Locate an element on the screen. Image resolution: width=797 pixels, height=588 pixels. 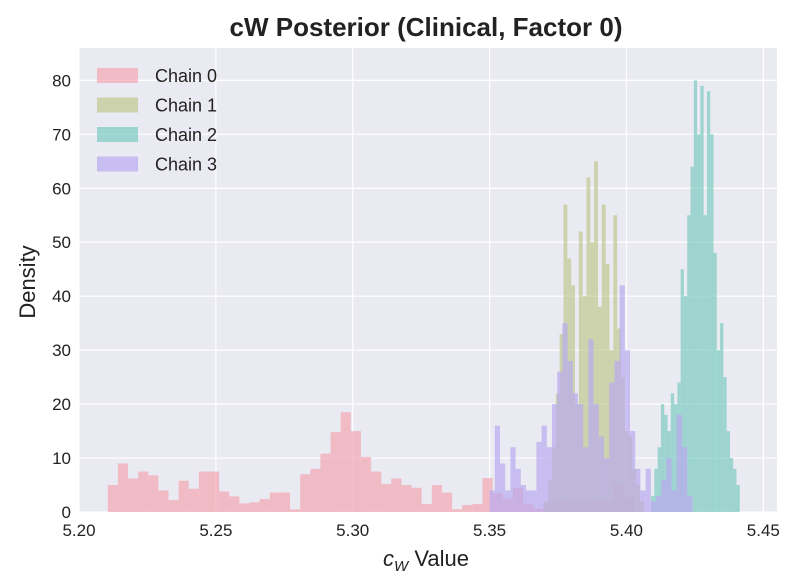
legend-label: Chain 2 is located at coordinates (186, 135).